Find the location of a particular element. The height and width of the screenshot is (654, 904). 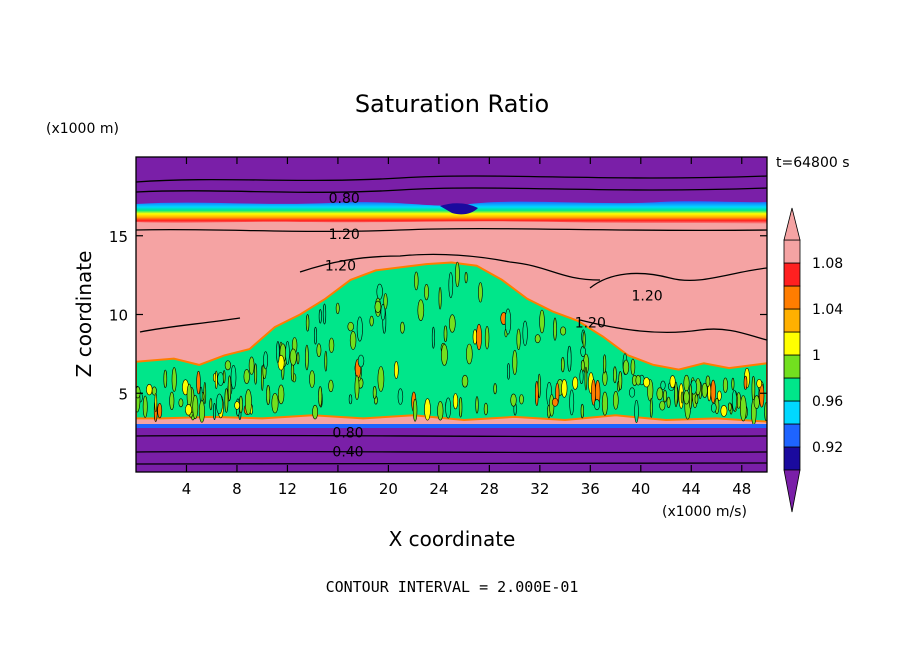

x-tick-label: 28 is located at coordinates (489, 489).